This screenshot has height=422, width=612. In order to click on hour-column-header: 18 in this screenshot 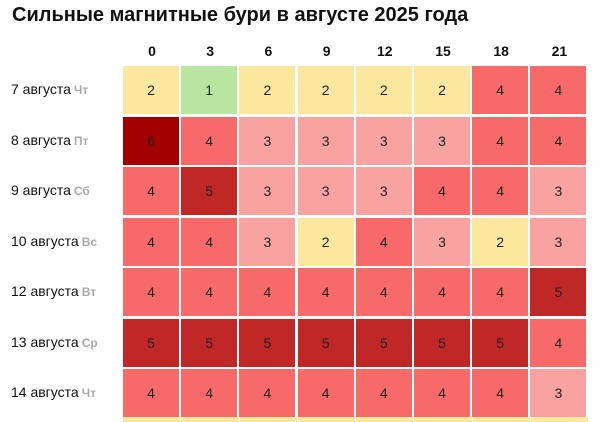, I will do `click(501, 51)`.